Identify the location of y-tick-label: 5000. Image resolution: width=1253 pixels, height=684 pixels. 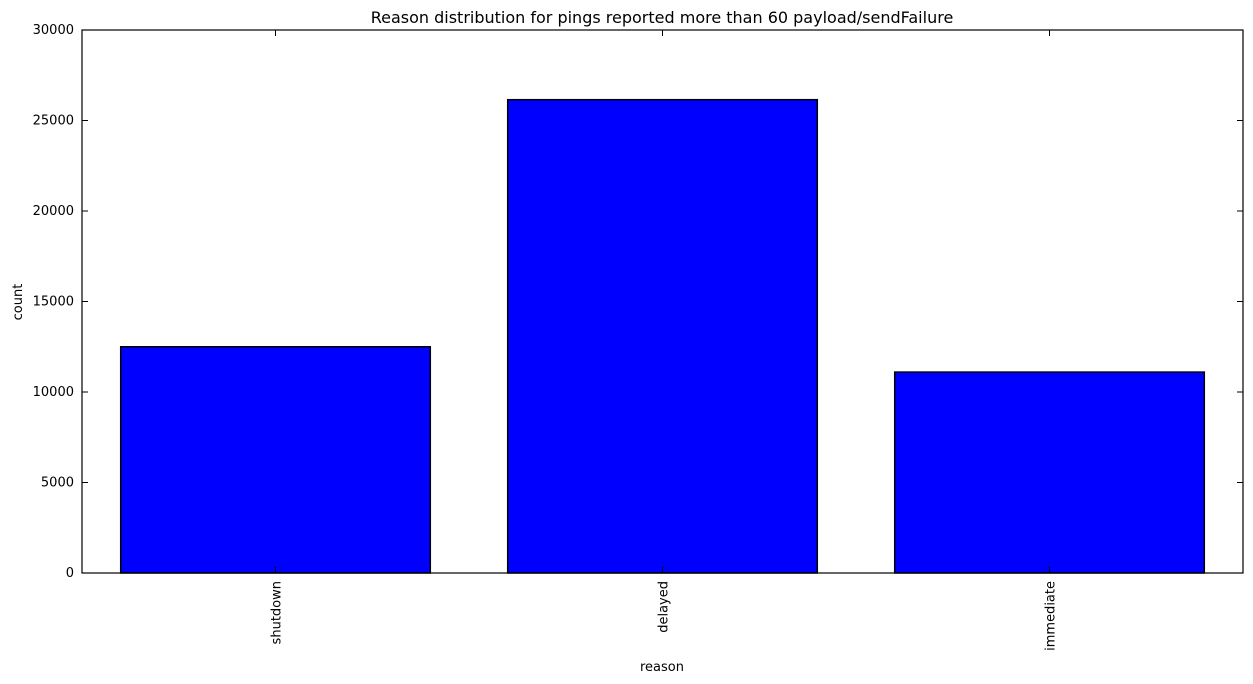
(57, 483).